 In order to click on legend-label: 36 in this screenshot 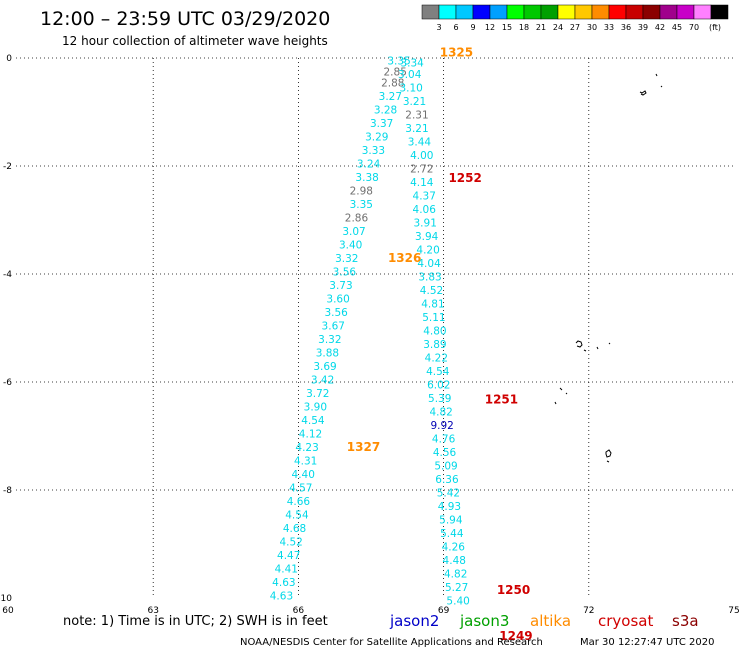, I will do `click(626, 27)`.